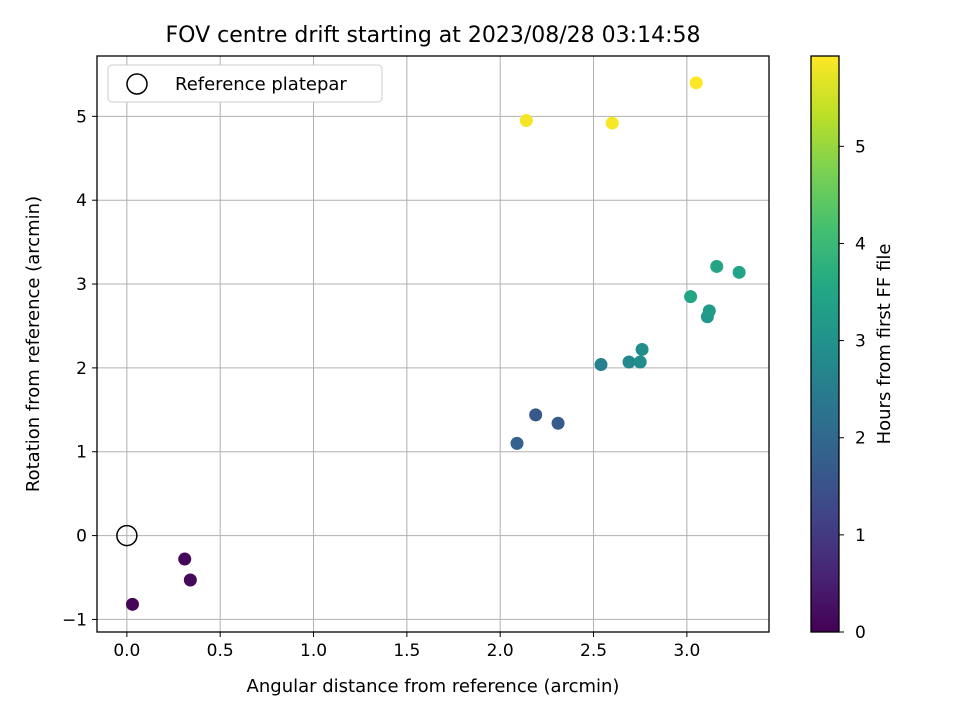 This screenshot has height=720, width=960. Describe the element at coordinates (593, 651) in the screenshot. I see `x-tick-label: 2.5` at that location.